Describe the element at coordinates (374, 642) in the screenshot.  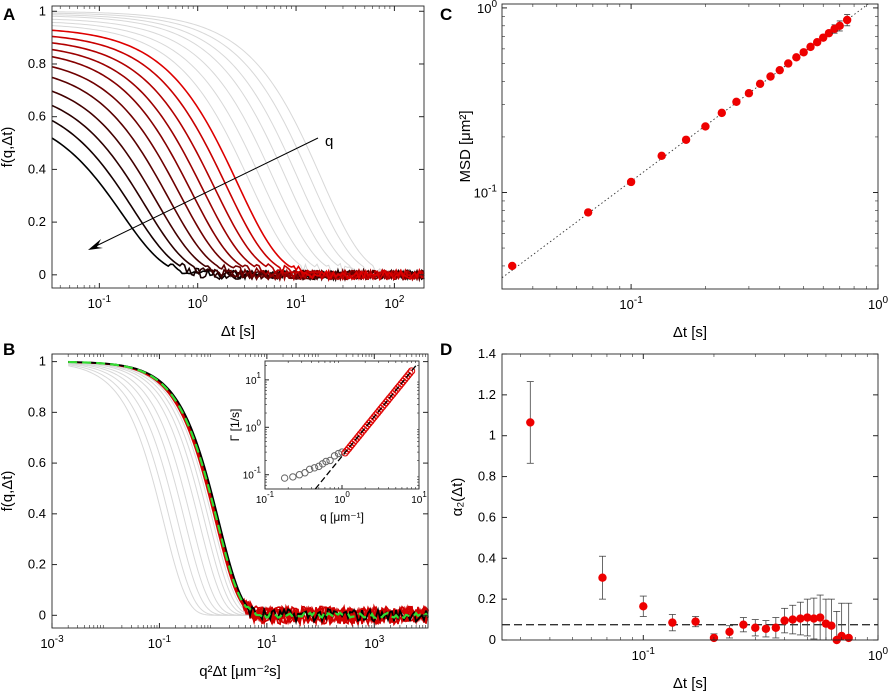
I see `x-tick-label: 10³` at that location.